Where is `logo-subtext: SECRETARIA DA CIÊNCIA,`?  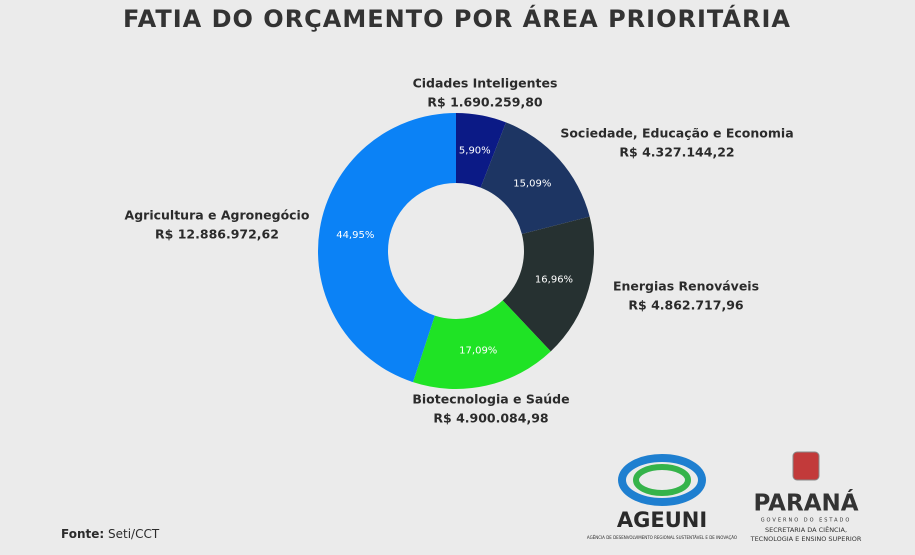 logo-subtext: SECRETARIA DA CIÊNCIA, is located at coordinates (806, 529).